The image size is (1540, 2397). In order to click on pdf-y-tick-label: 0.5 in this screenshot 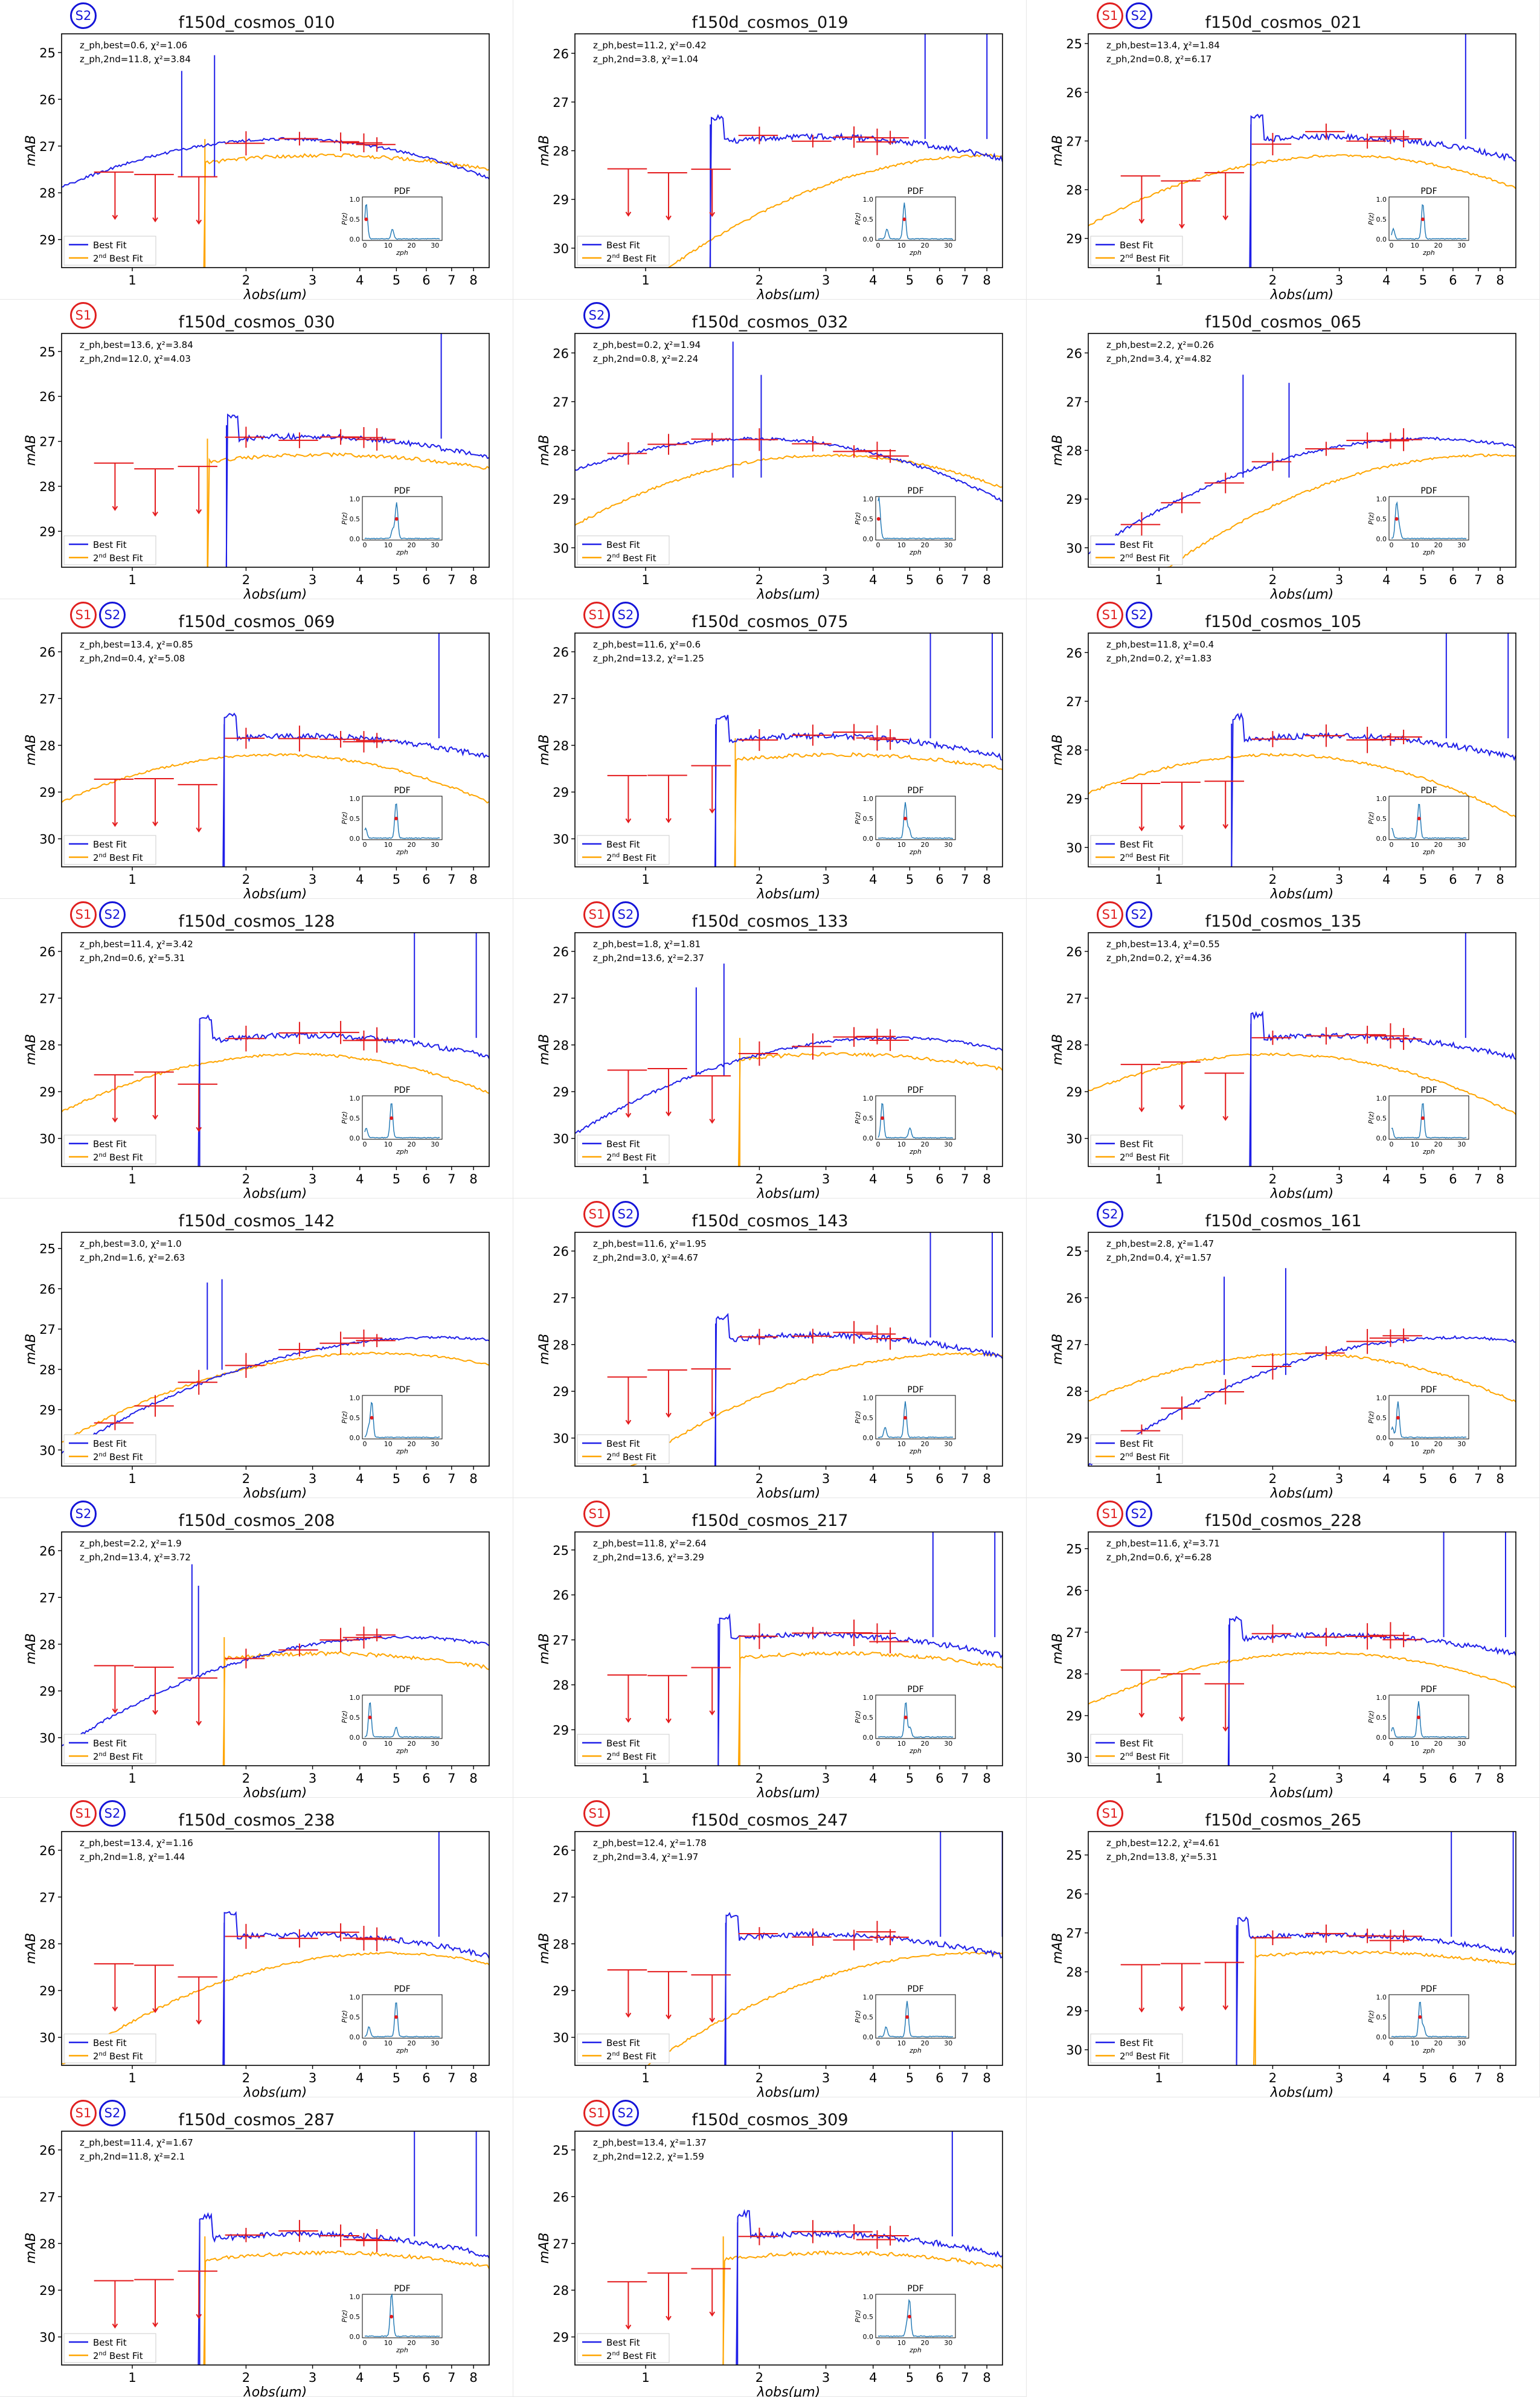, I will do `click(868, 1718)`.